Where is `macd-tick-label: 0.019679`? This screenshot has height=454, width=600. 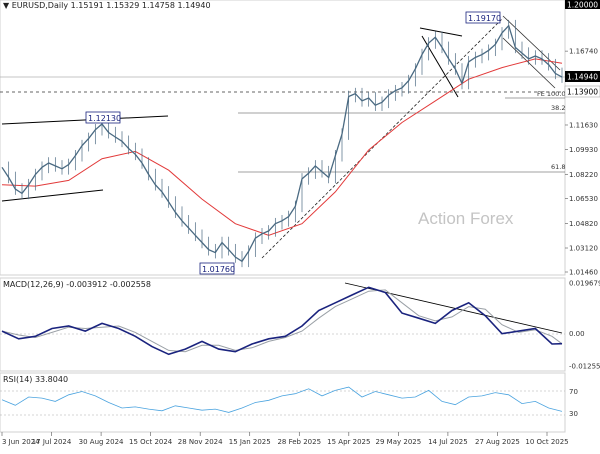
macd-tick-label: 0.019679 is located at coordinates (584, 284).